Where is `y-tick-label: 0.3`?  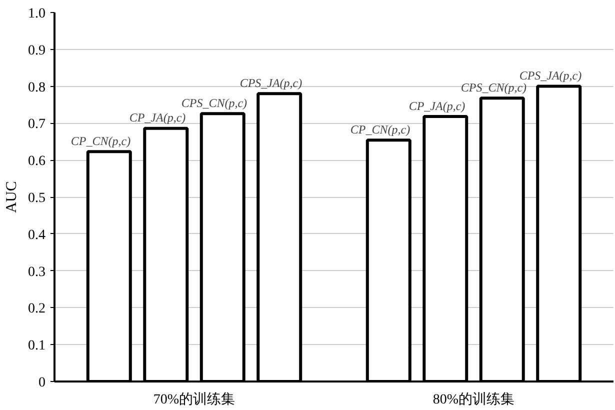 y-tick-label: 0.3 is located at coordinates (37, 272).